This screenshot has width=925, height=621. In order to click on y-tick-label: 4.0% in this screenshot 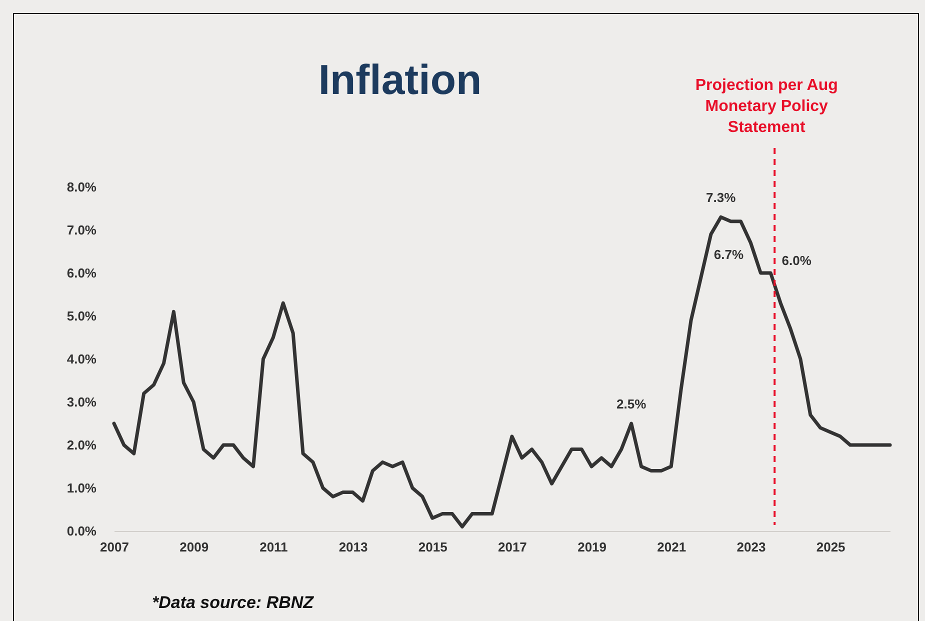, I will do `click(81, 359)`.